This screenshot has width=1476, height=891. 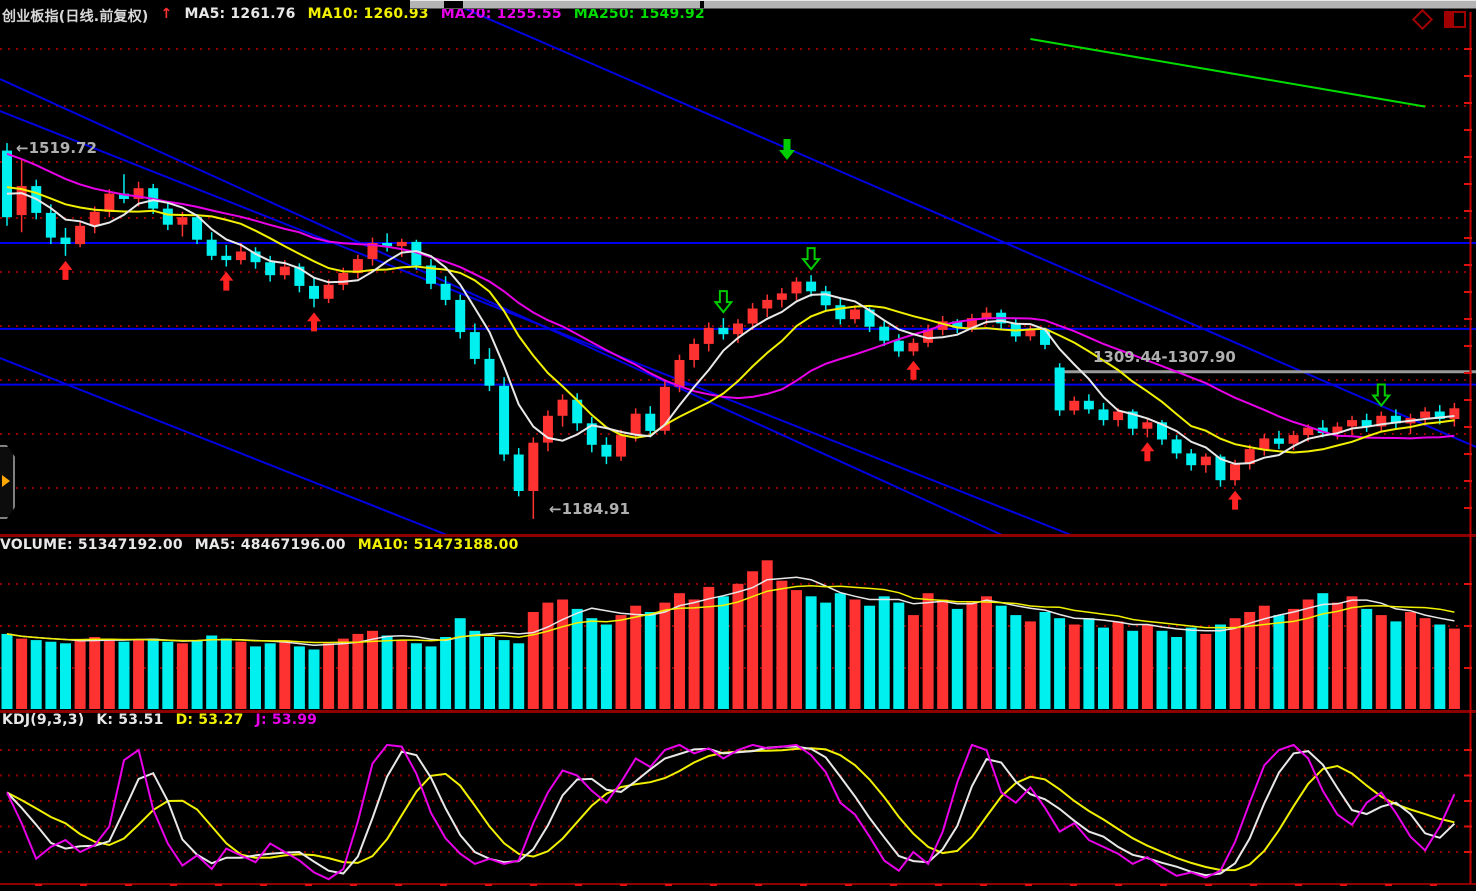 I want to click on vol-ma5-value: MA5: 48467196.00, so click(x=270, y=545).